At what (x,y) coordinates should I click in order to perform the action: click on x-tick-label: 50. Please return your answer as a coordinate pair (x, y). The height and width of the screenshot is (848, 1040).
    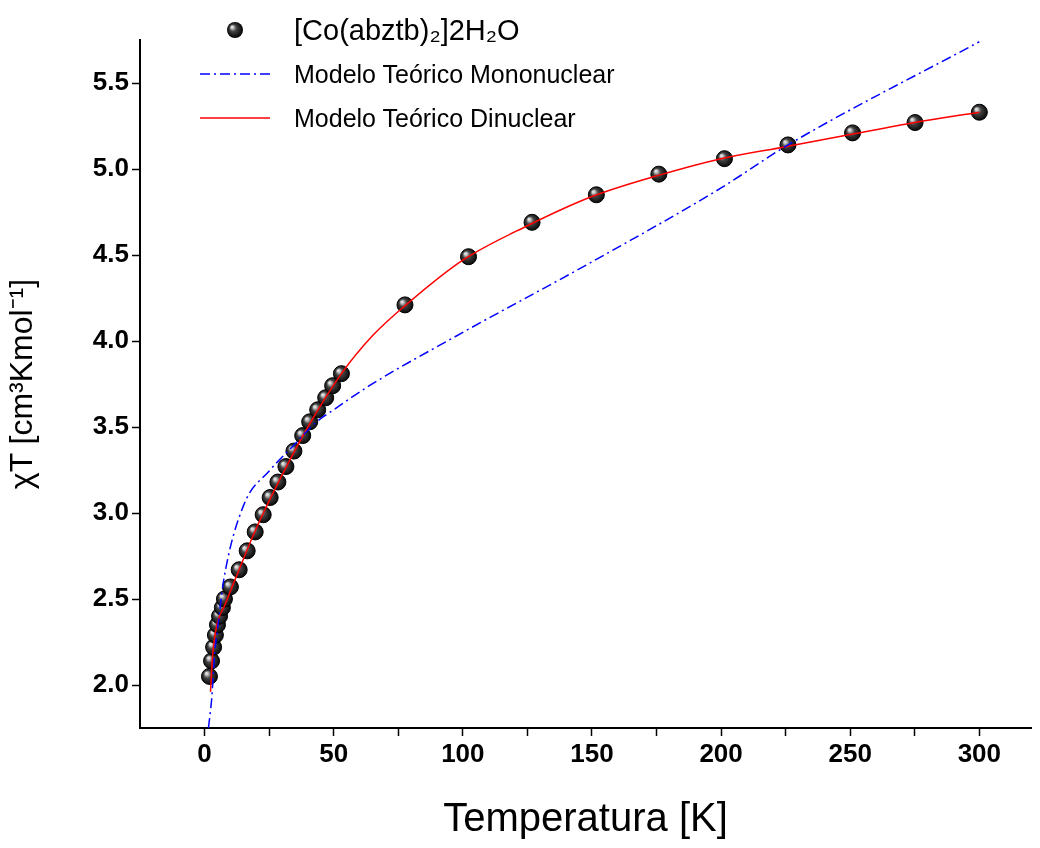
    Looking at the image, I should click on (334, 752).